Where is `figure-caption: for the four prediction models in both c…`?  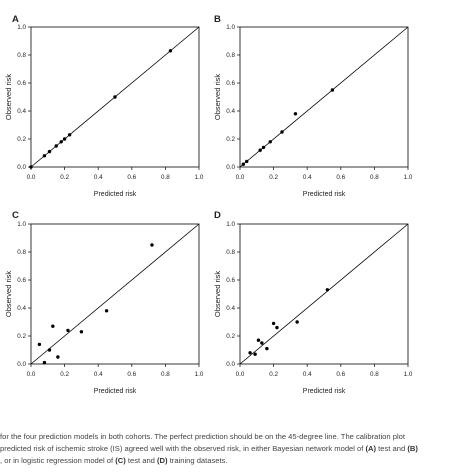 figure-caption: for the four prediction models in both c… is located at coordinates (237, 449).